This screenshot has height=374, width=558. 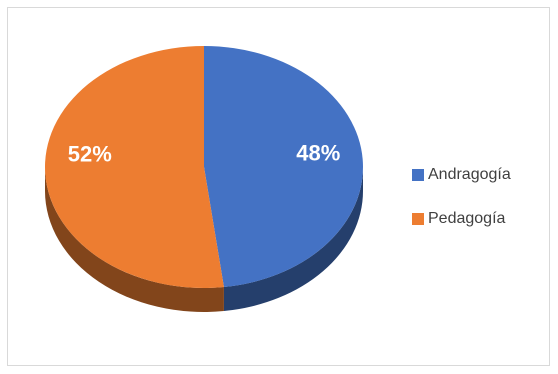 What do you see at coordinates (318, 153) in the screenshot?
I see `data-label-andragogia: 48%` at bounding box center [318, 153].